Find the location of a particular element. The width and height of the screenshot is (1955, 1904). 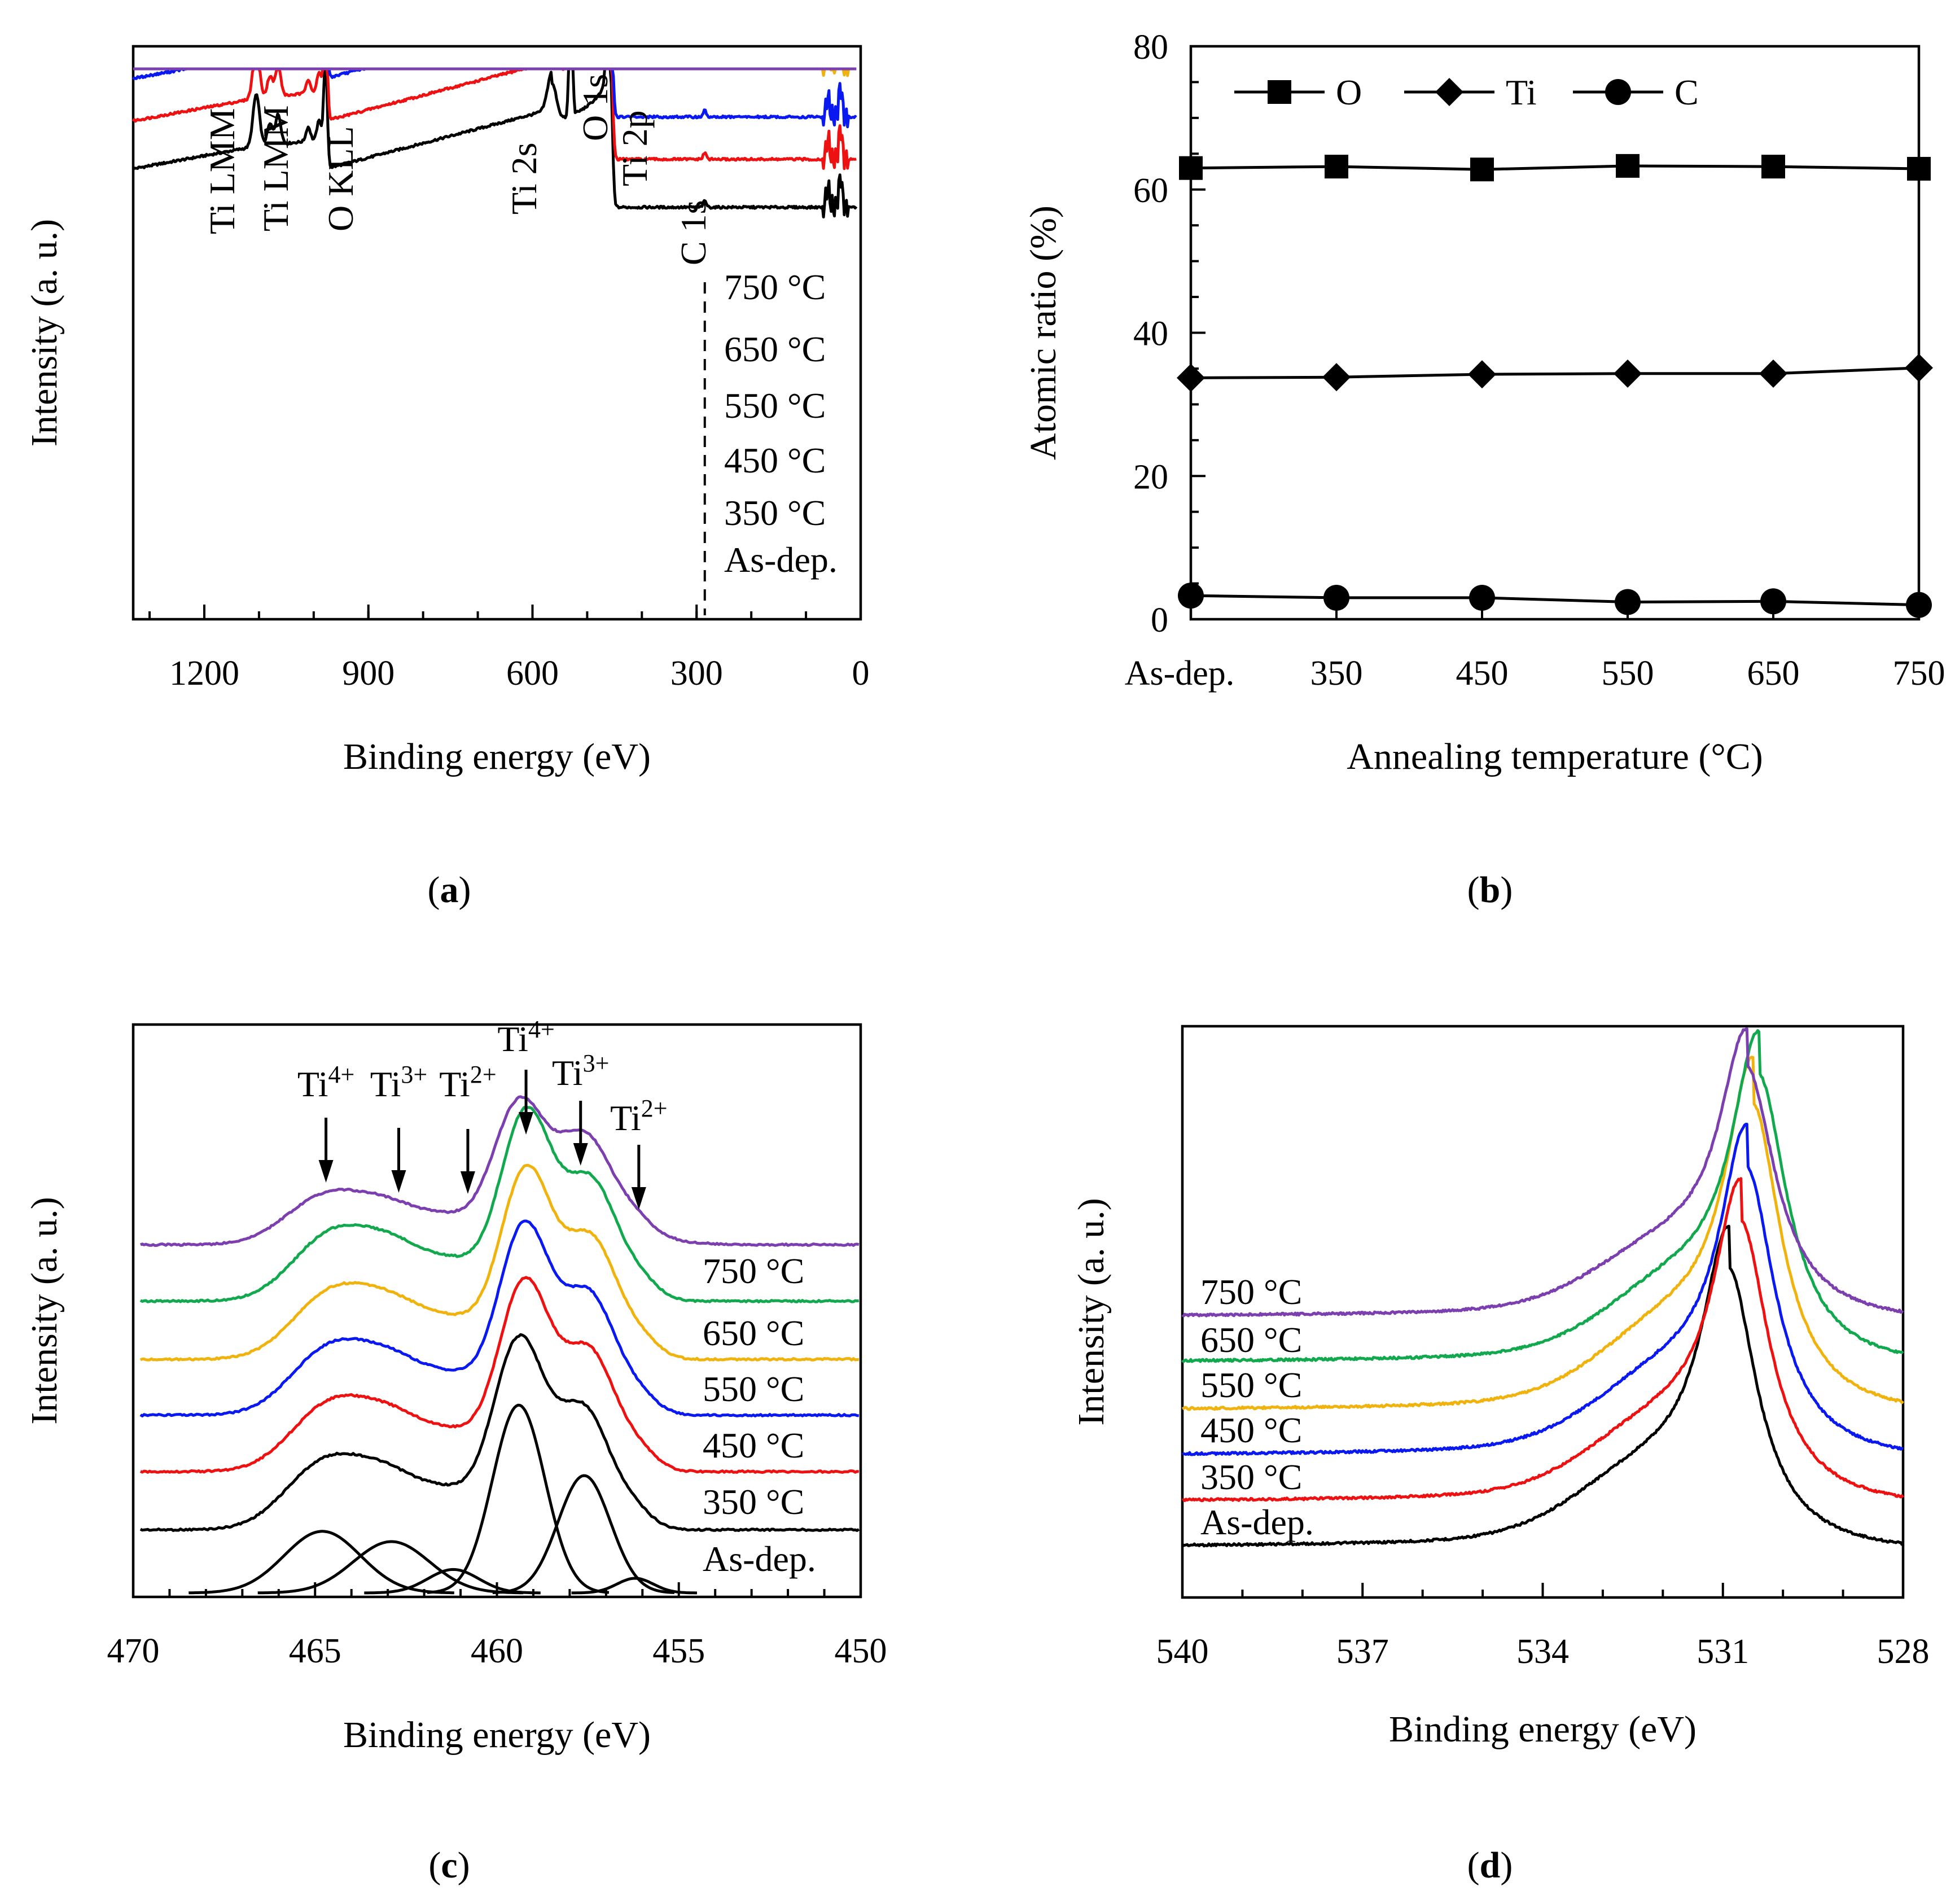

panel-b-x-tick-label: 350 is located at coordinates (1336, 673).